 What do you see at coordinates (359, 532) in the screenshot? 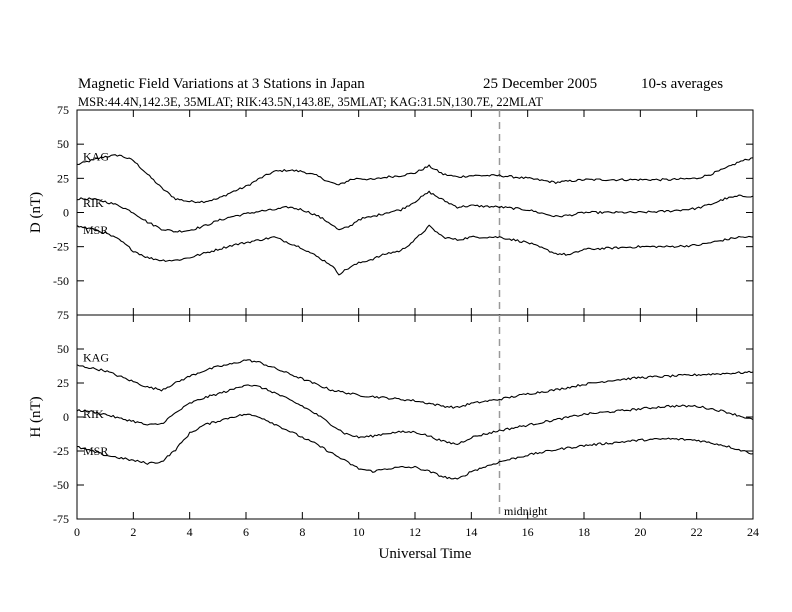
I see `x-tick-label: 10` at bounding box center [359, 532].